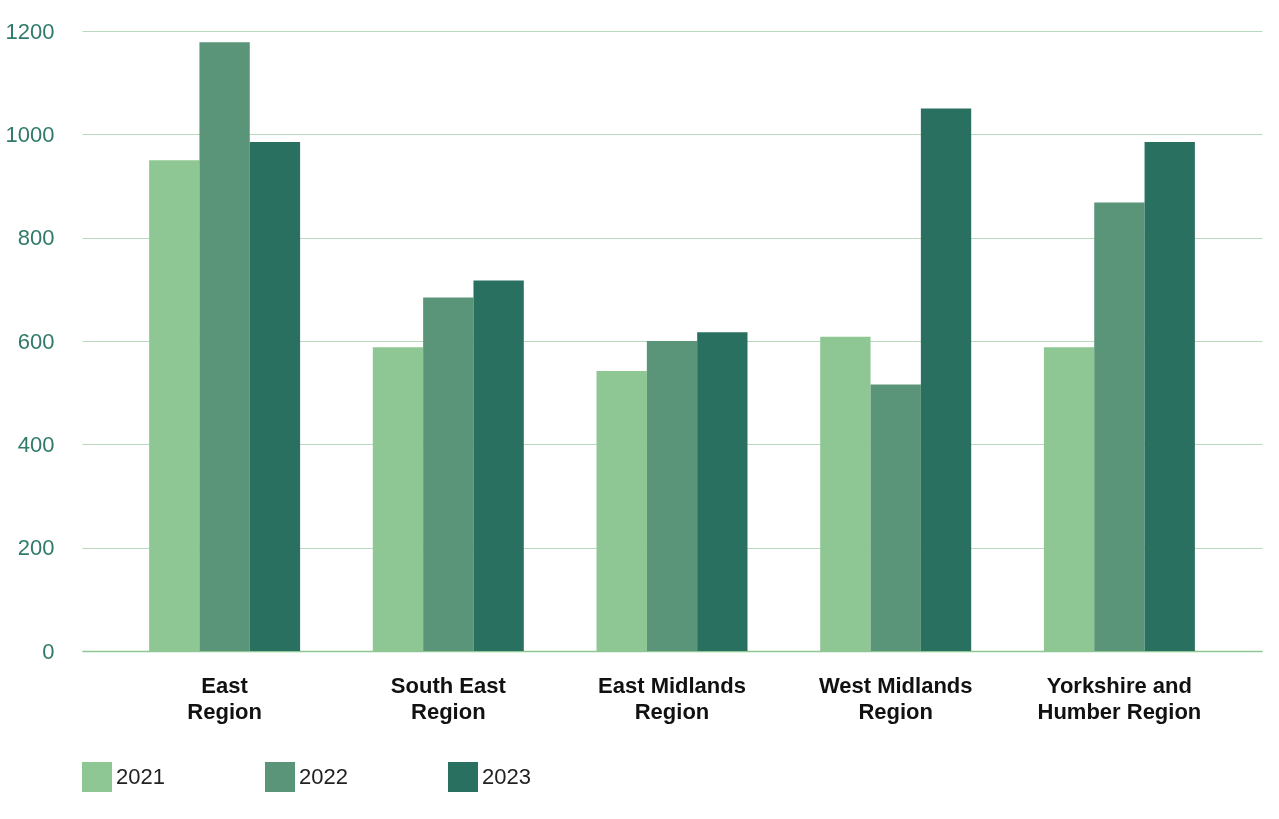  I want to click on x-tick-label: Yorkshire and Humber Region, so click(1119, 698).